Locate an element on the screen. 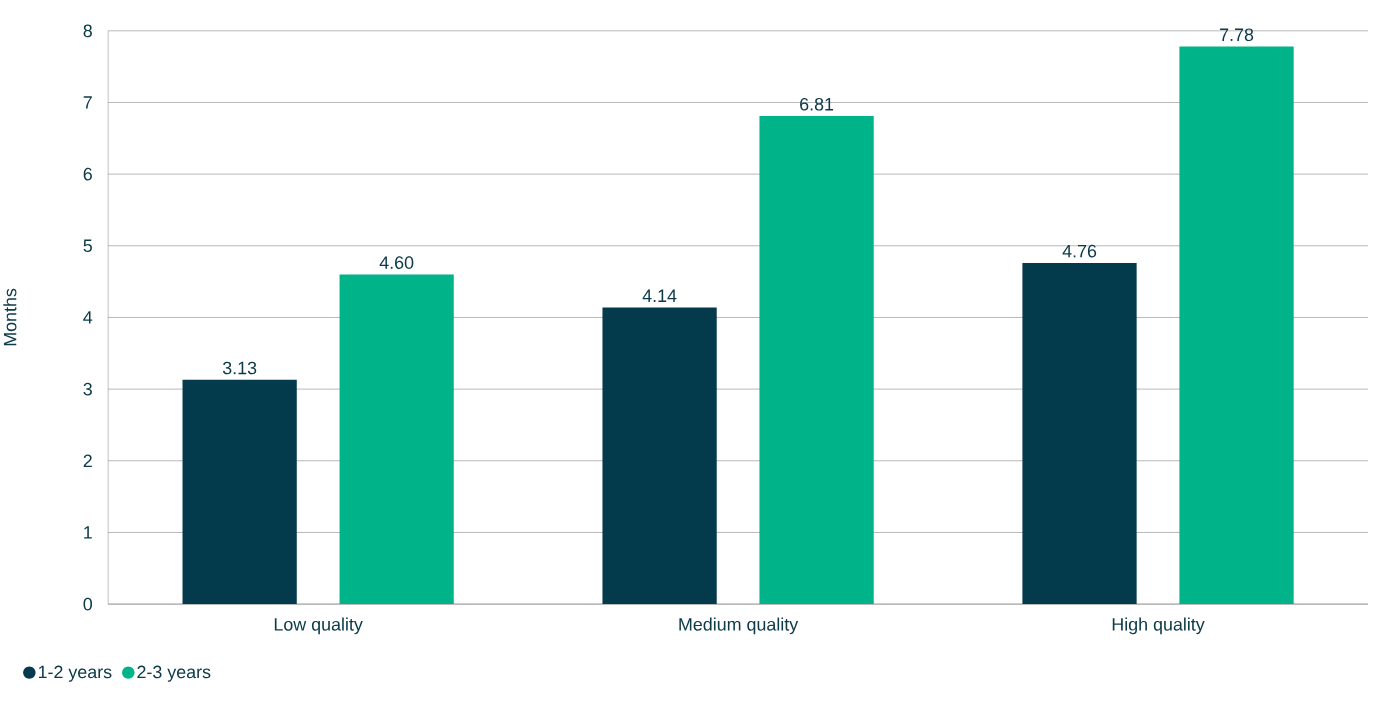 This screenshot has width=1375, height=702. y-tick-label: 2 is located at coordinates (87, 460).